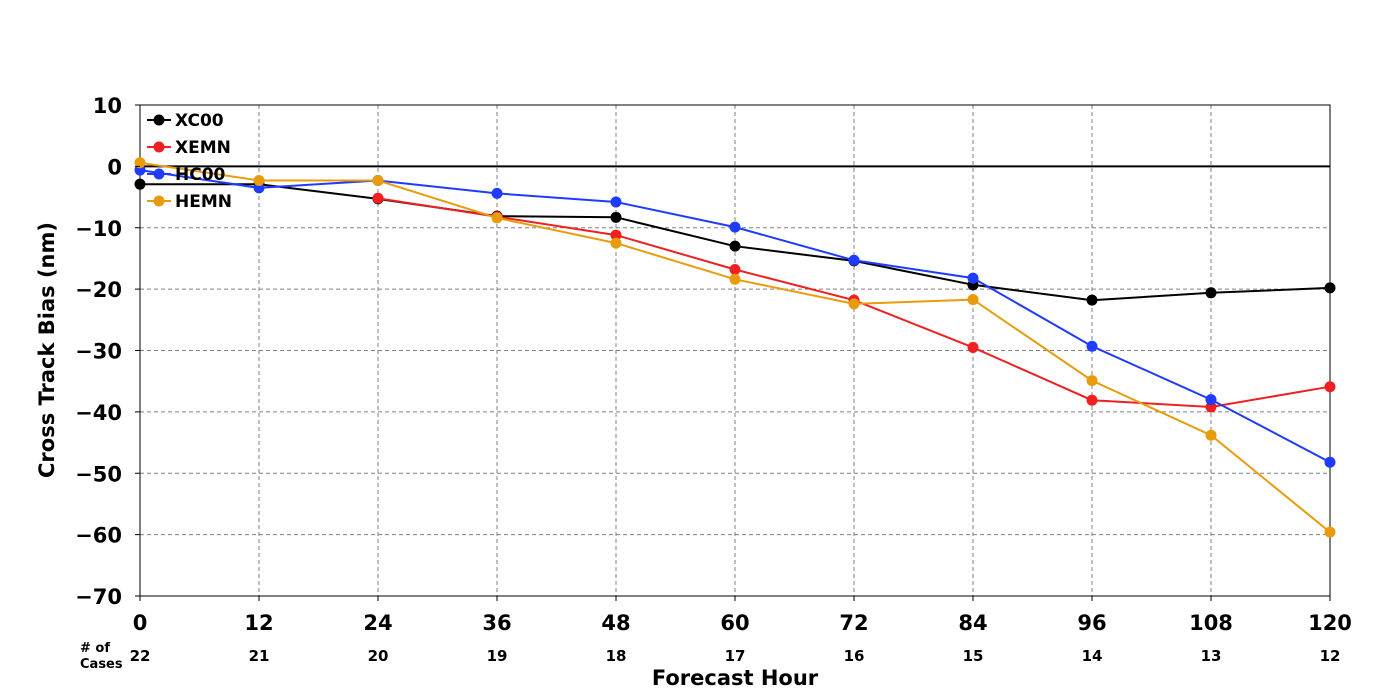 This screenshot has width=1400, height=700. I want to click on legend-label: HC00, so click(200, 175).